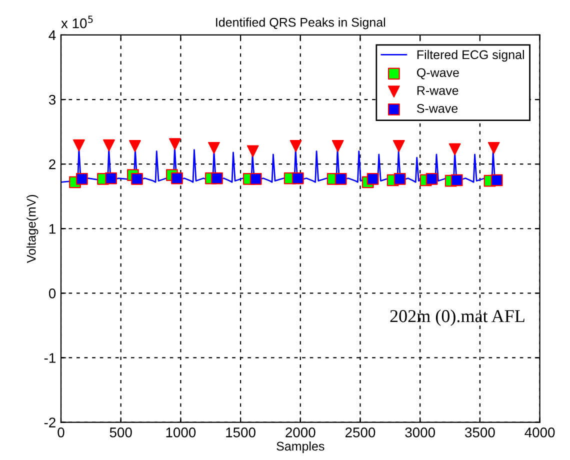 Image resolution: width=570 pixels, height=460 pixels. What do you see at coordinates (301, 433) in the screenshot?
I see `x-tick-label: 2000` at bounding box center [301, 433].